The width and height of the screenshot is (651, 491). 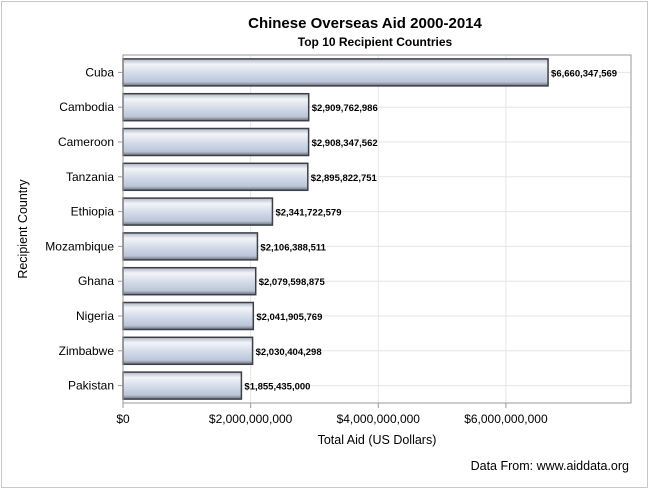 What do you see at coordinates (308, 213) in the screenshot?
I see `data-label: $2,341,722,579` at bounding box center [308, 213].